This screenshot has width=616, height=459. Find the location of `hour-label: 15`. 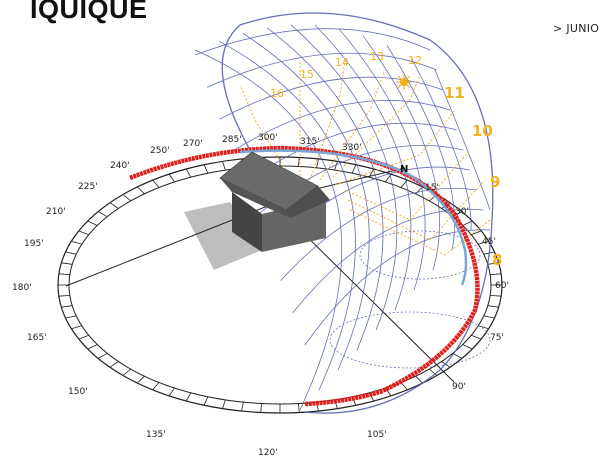

hour-label: 15 is located at coordinates (307, 74).